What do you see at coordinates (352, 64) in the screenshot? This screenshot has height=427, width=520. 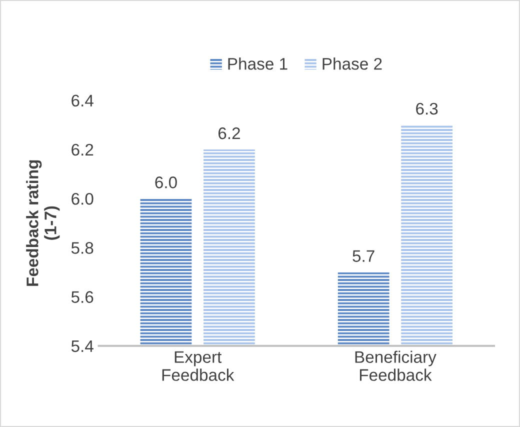 I see `legend-label: Phase 2` at bounding box center [352, 64].